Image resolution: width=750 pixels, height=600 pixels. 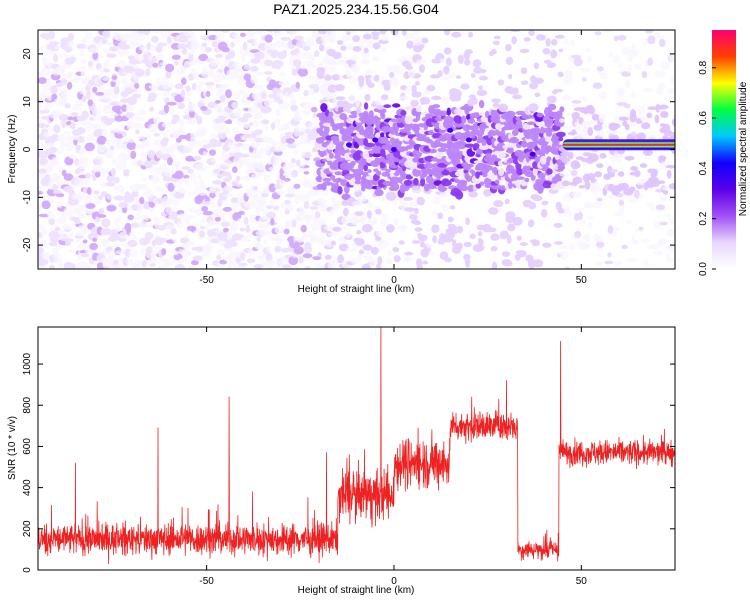 What do you see at coordinates (582, 280) in the screenshot?
I see `tick-label: 50` at bounding box center [582, 280].